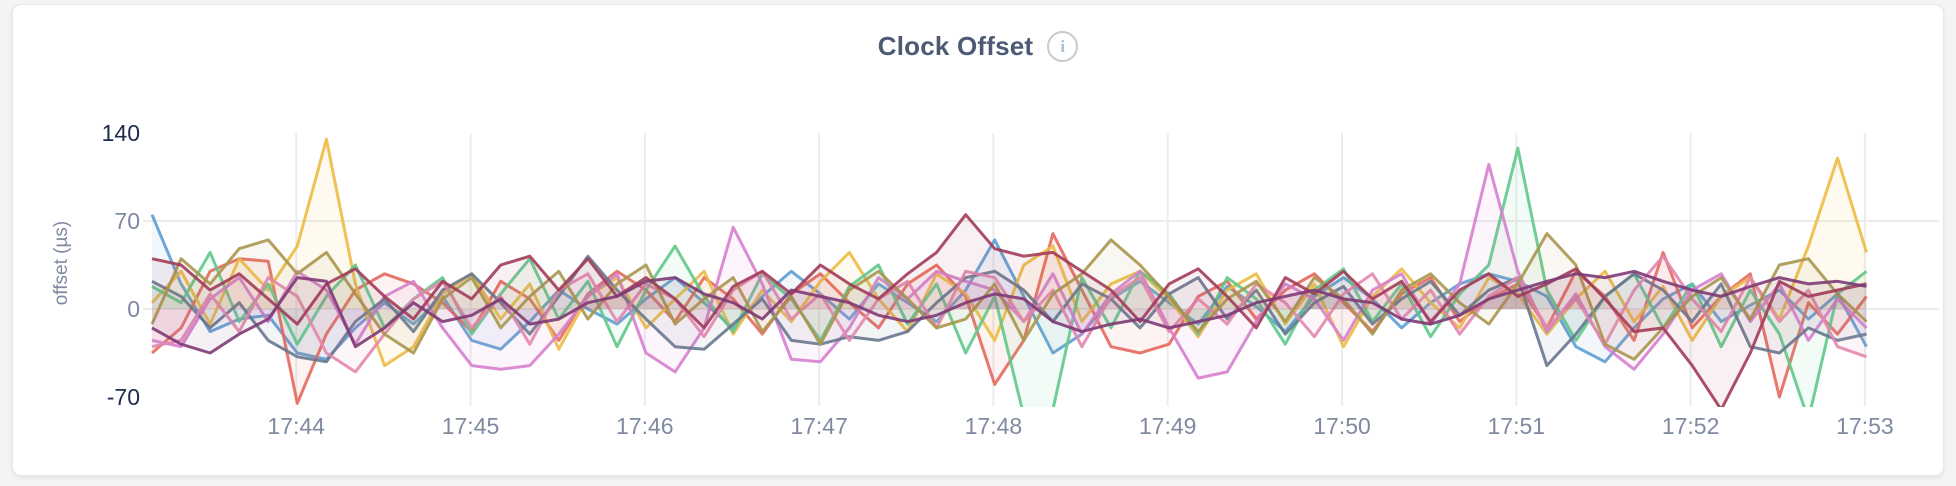 The height and width of the screenshot is (486, 1956). What do you see at coordinates (61, 263) in the screenshot?
I see `y-axis-title: offset (µs)` at bounding box center [61, 263].